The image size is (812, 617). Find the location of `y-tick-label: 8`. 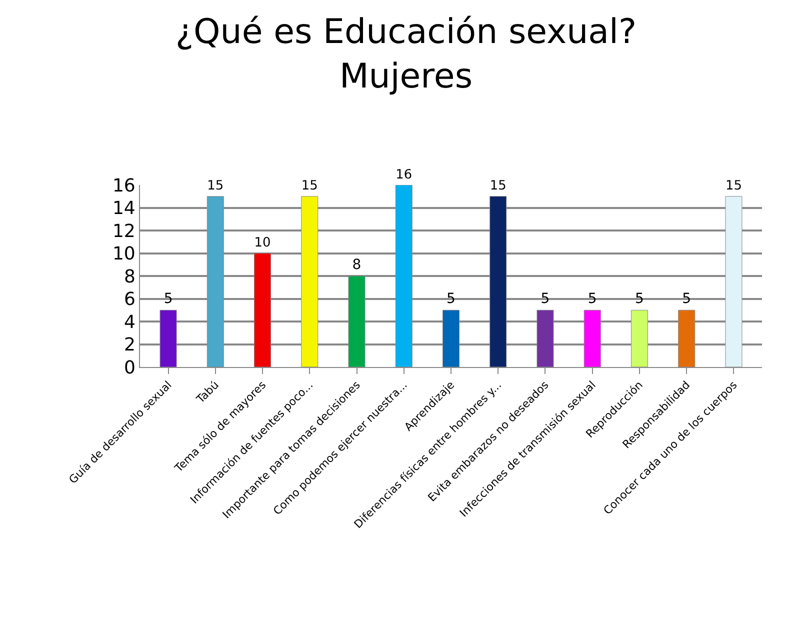

y-tick-label: 8 is located at coordinates (130, 277).